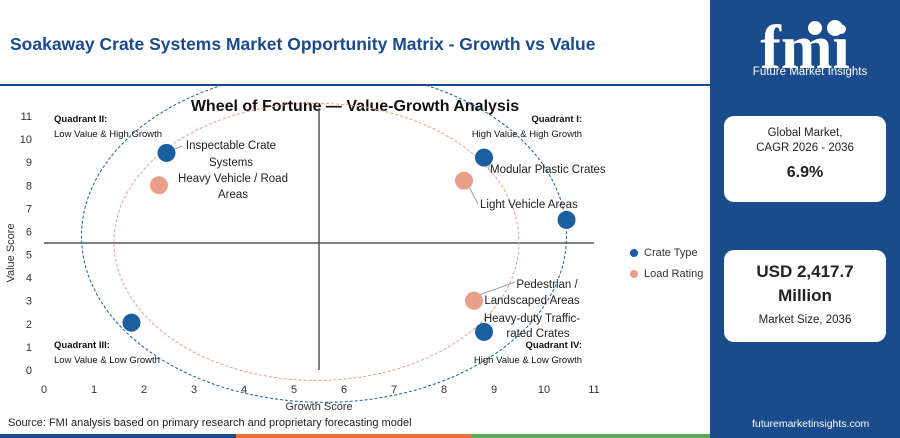 The height and width of the screenshot is (438, 900). What do you see at coordinates (532, 319) in the screenshot?
I see `point-label: Heavy-duty Traffic-` at bounding box center [532, 319].